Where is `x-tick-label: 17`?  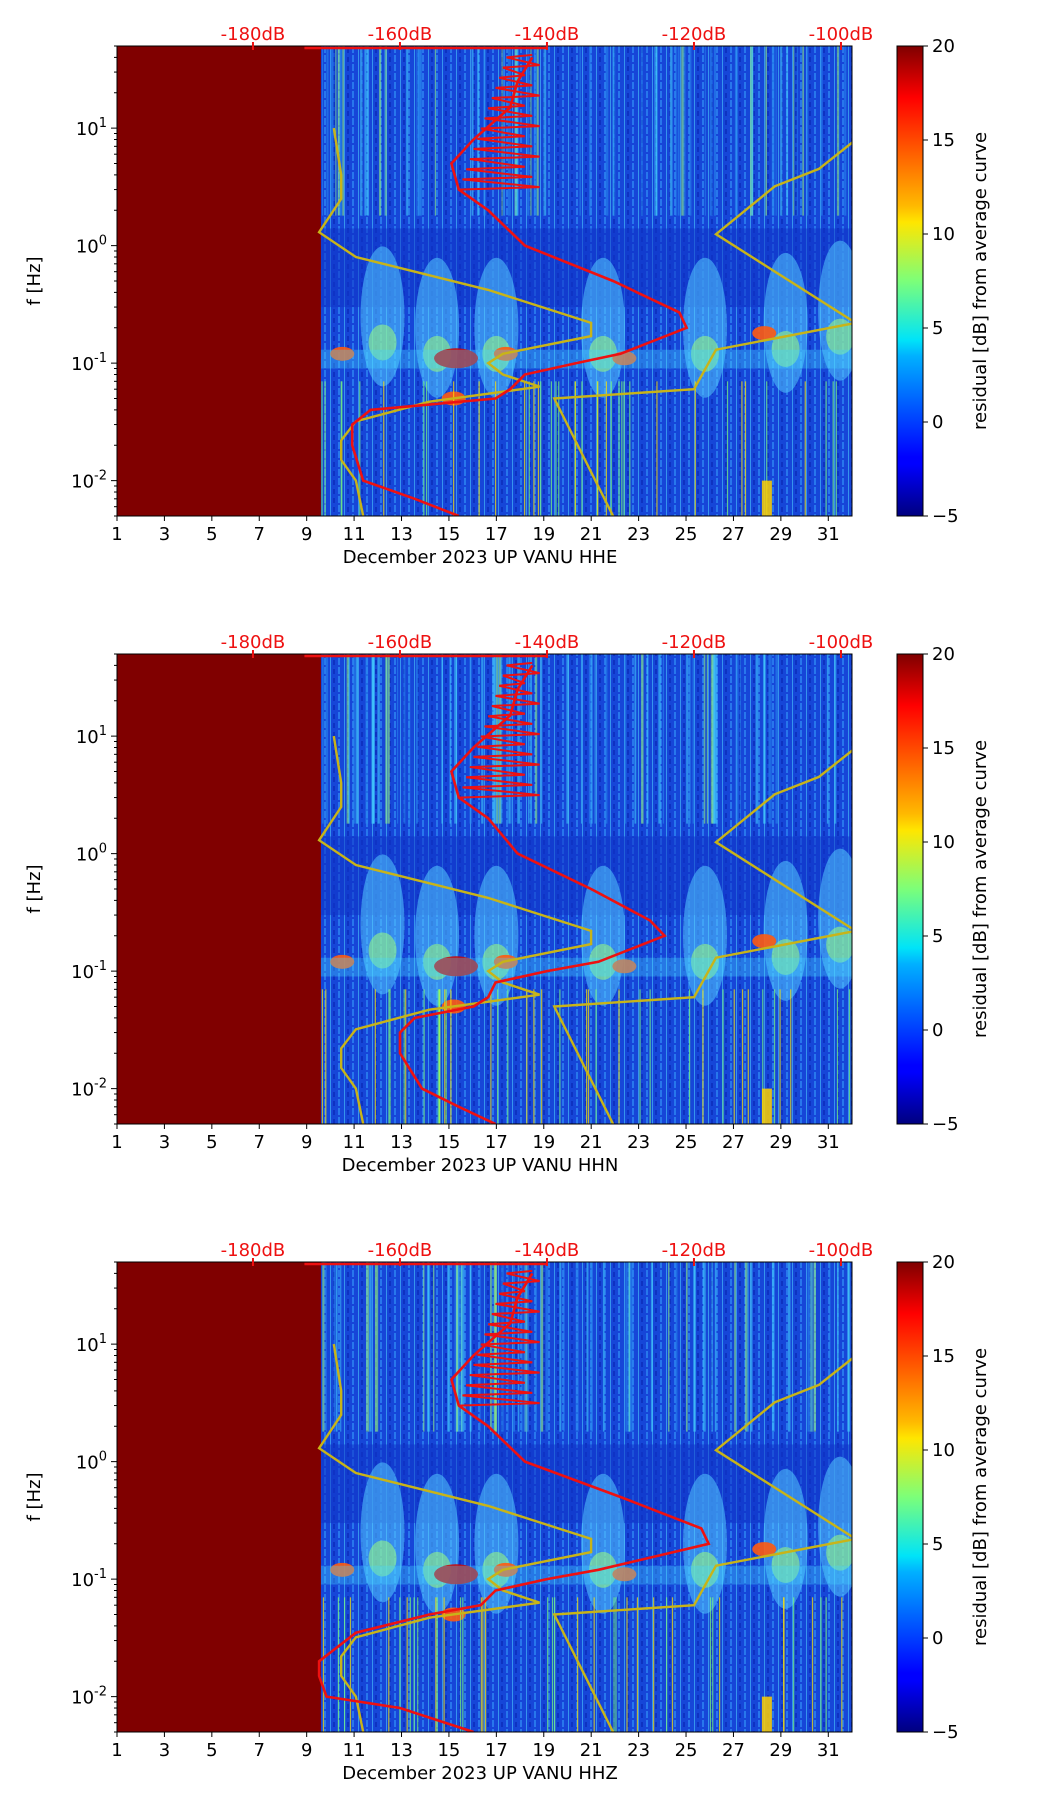
x-tick-label: 17 is located at coordinates (496, 534).